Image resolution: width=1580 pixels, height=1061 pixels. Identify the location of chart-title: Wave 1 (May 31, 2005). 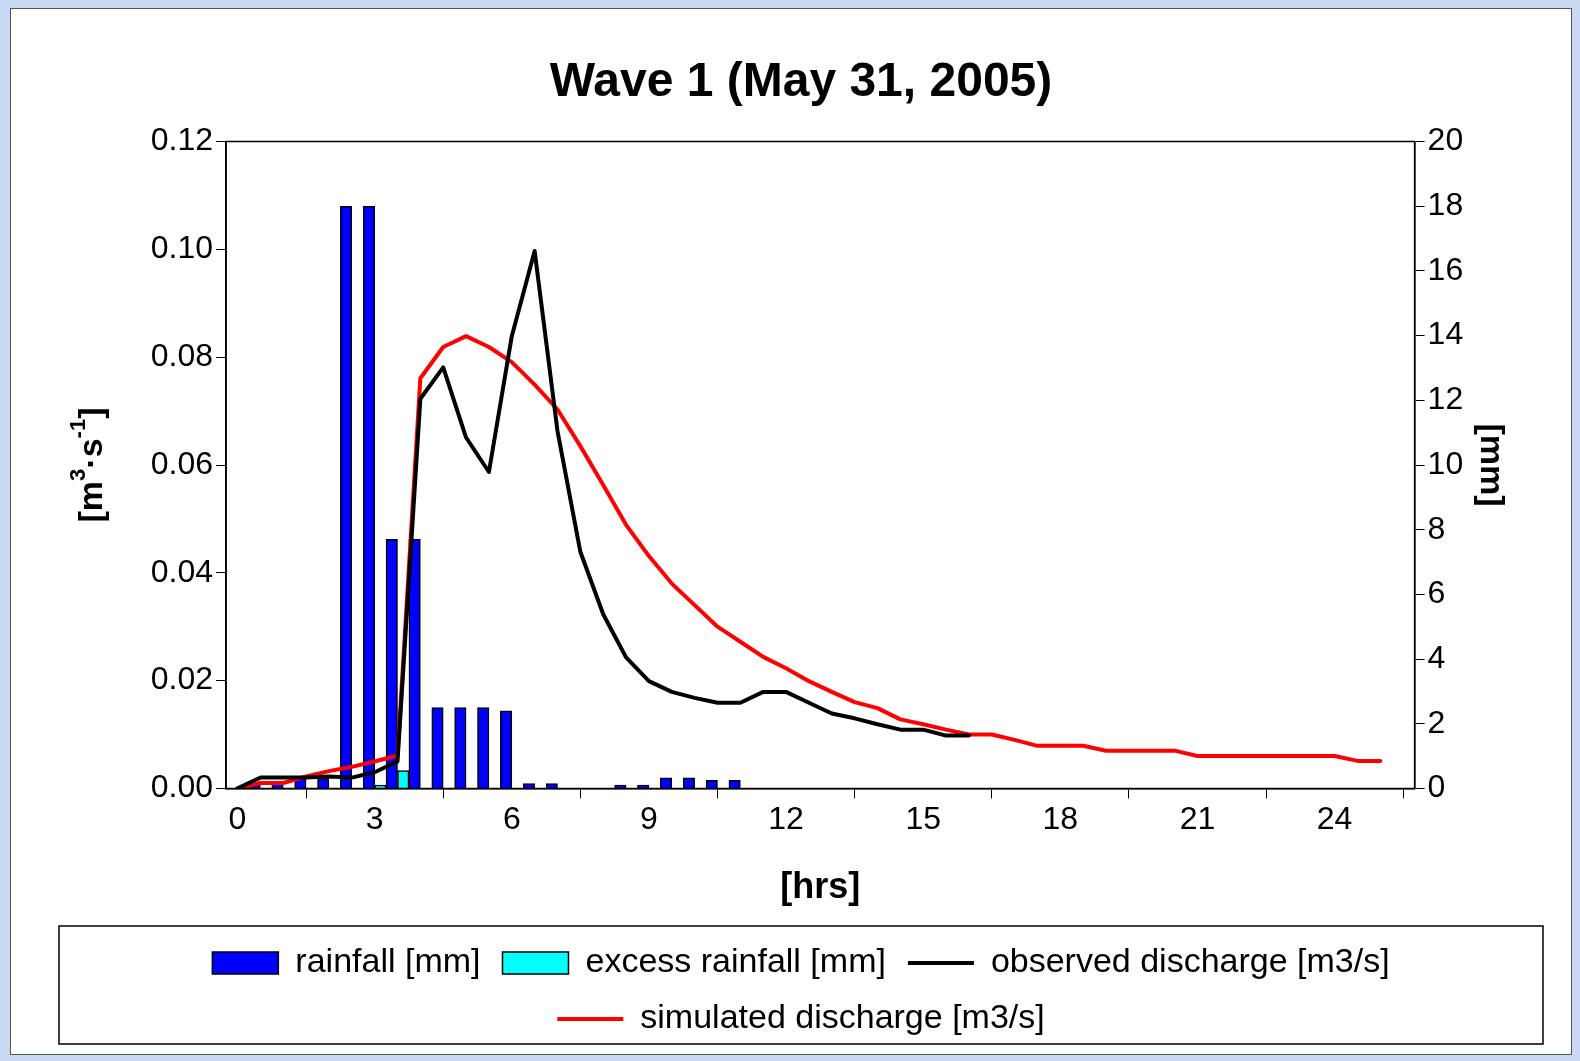
(801, 80).